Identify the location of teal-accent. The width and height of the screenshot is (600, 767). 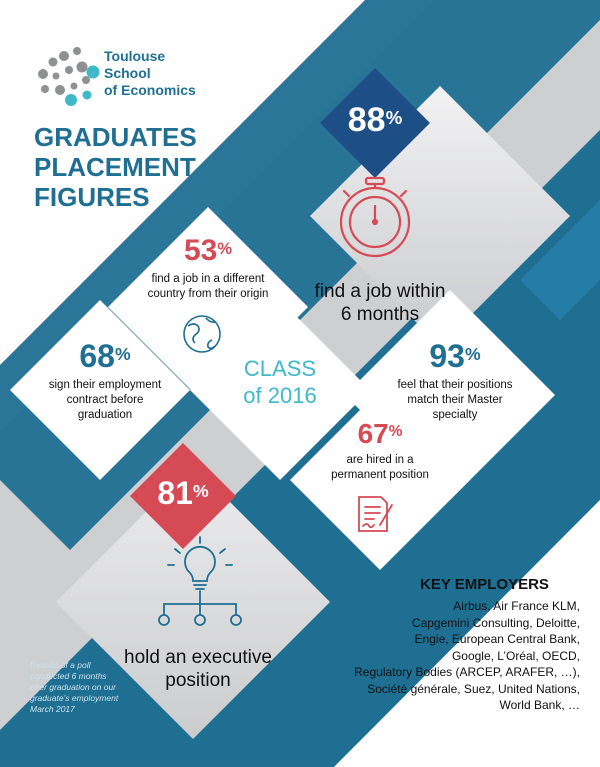
(560, 260).